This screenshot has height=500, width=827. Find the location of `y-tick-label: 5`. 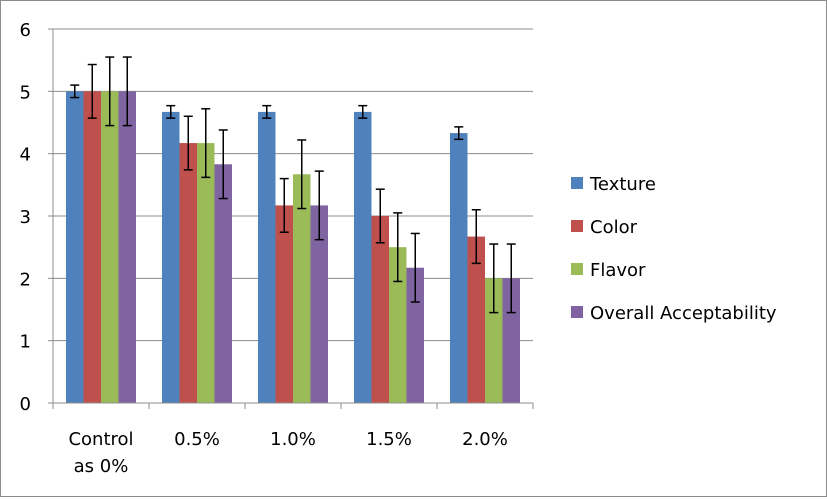

y-tick-label: 5 is located at coordinates (25, 92).